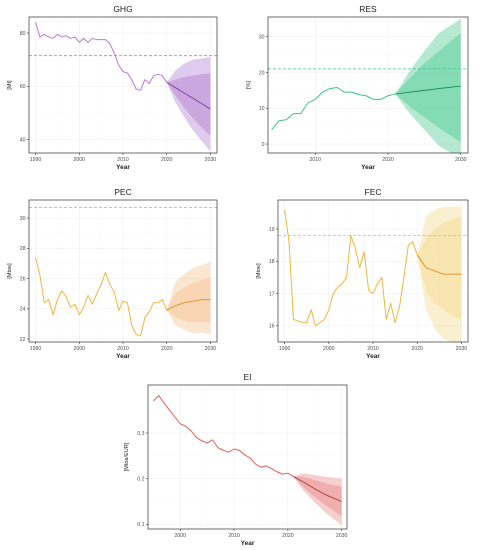  Describe the element at coordinates (23, 34) in the screenshot. I see `y-tick-label: 80` at that location.